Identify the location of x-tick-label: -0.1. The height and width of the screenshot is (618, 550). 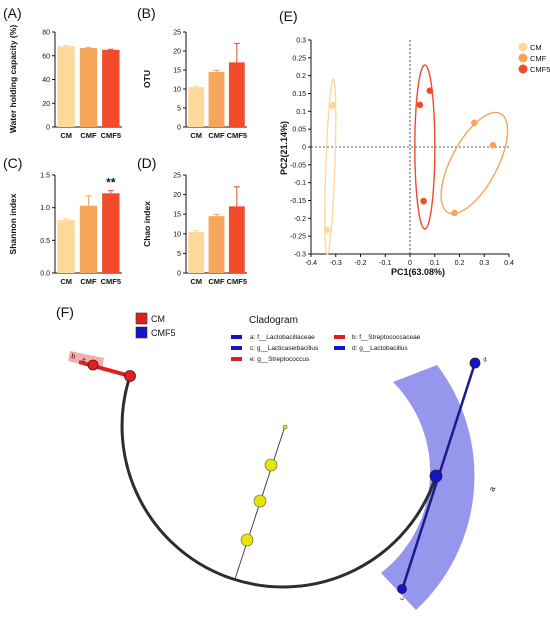
(385, 263).